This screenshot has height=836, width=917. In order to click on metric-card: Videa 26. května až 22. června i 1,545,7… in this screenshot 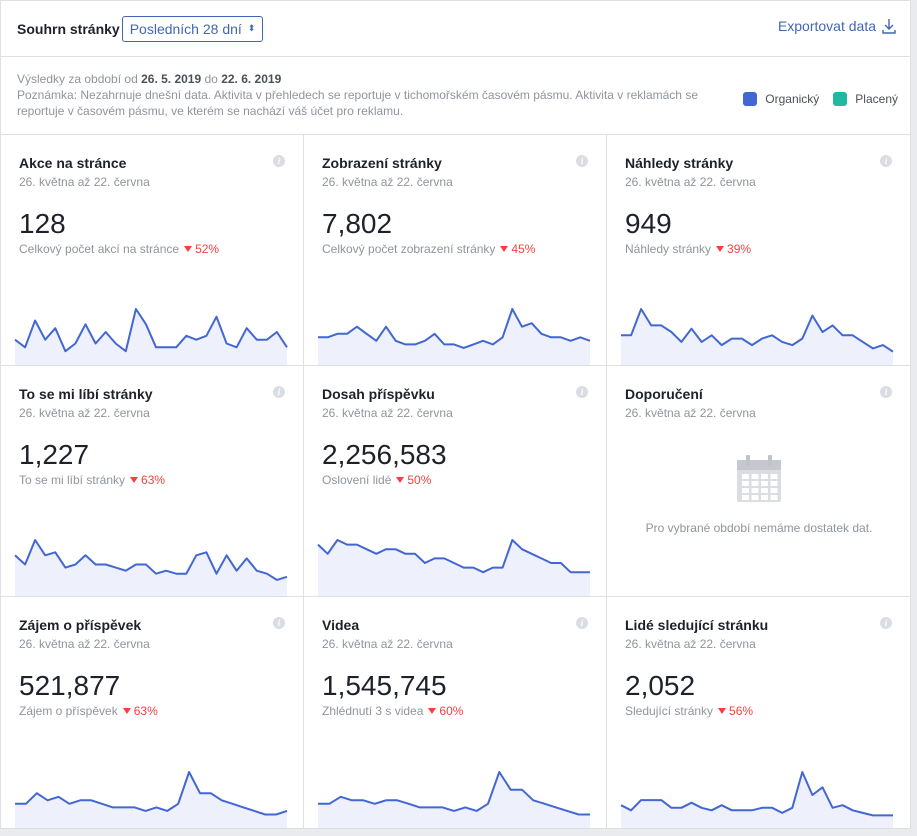, I will do `click(455, 712)`.